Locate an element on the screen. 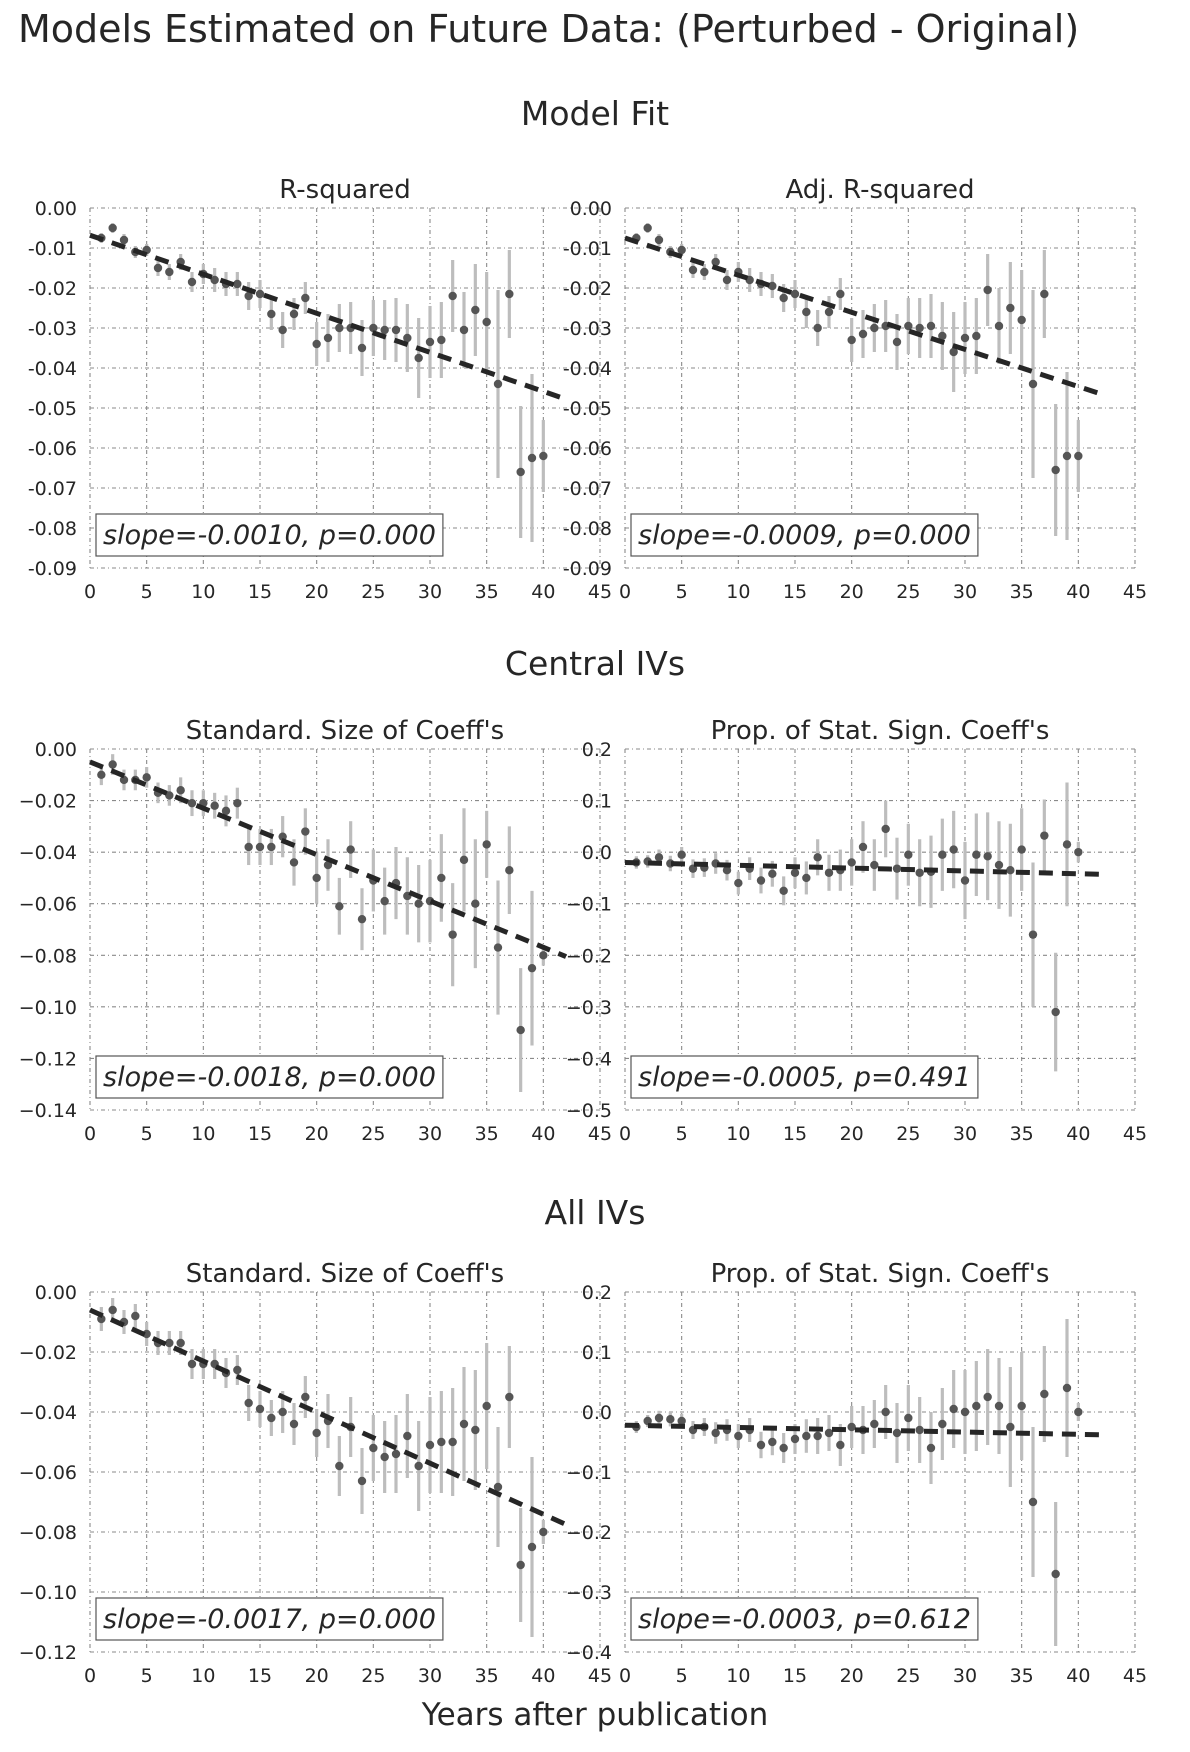 The image size is (1190, 1752). y-tick-label: −0.1 is located at coordinates (589, 905).